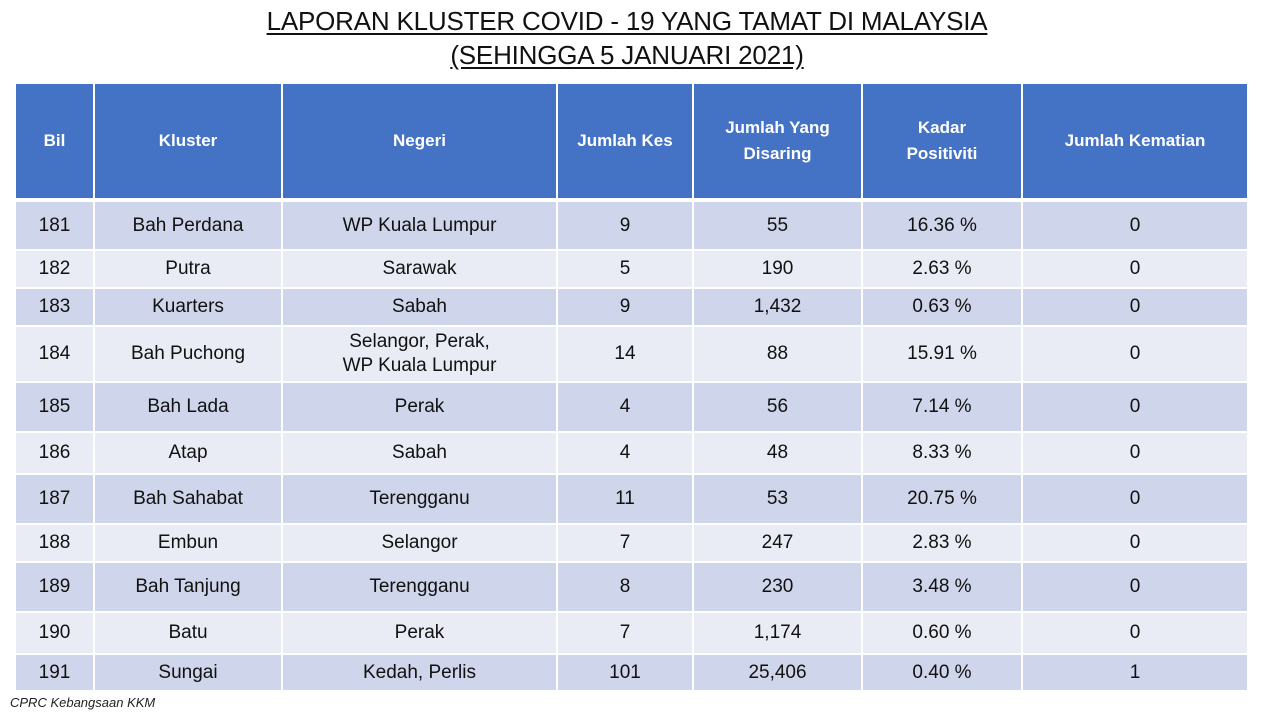 Image resolution: width=1280 pixels, height=720 pixels. Describe the element at coordinates (778, 542) in the screenshot. I see `cell-jumlah-disaring: 247` at that location.